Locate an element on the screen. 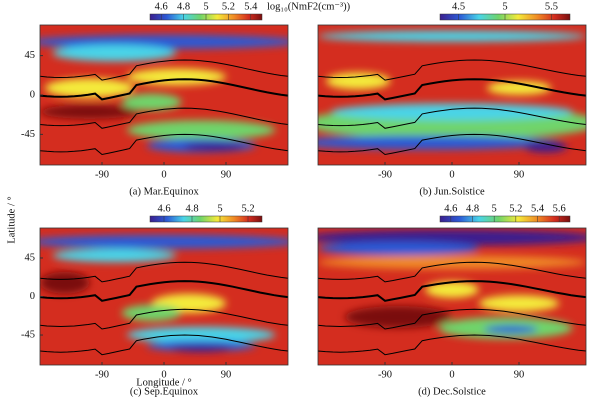  panel-caption: (c) Sep.Equinox is located at coordinates (164, 391).